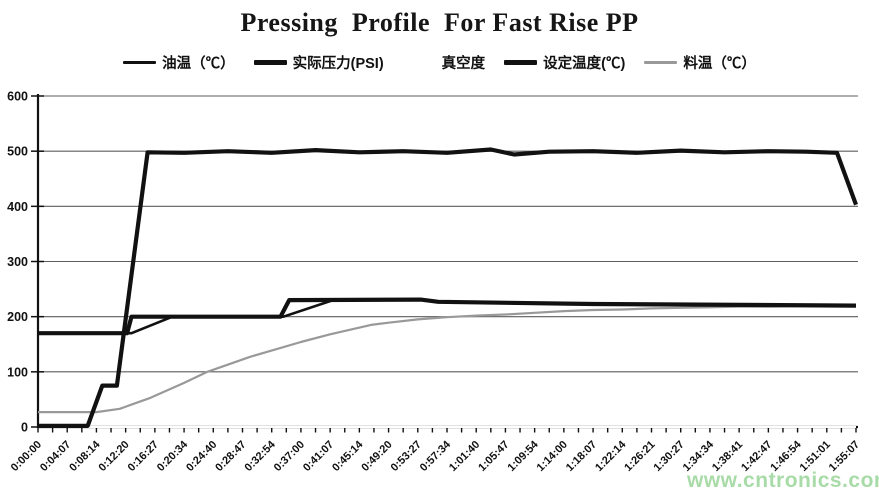 This screenshot has width=879, height=499. I want to click on legend-label: 料温（℃）, so click(719, 64).